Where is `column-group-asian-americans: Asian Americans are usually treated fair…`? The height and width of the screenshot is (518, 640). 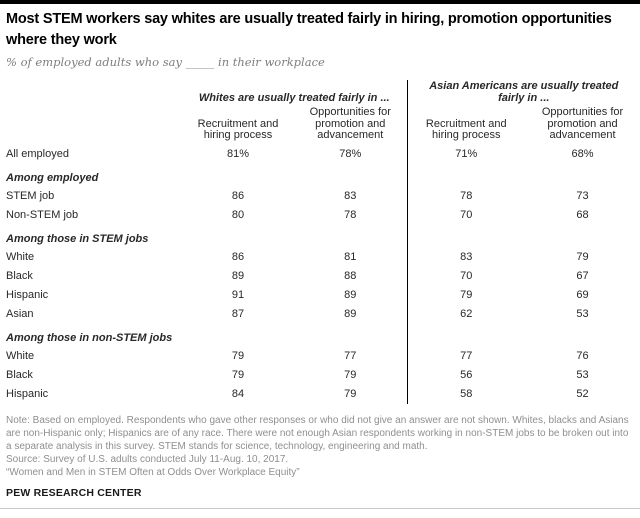 column-group-asian-americans: Asian Americans are usually treated fair… is located at coordinates (523, 92).